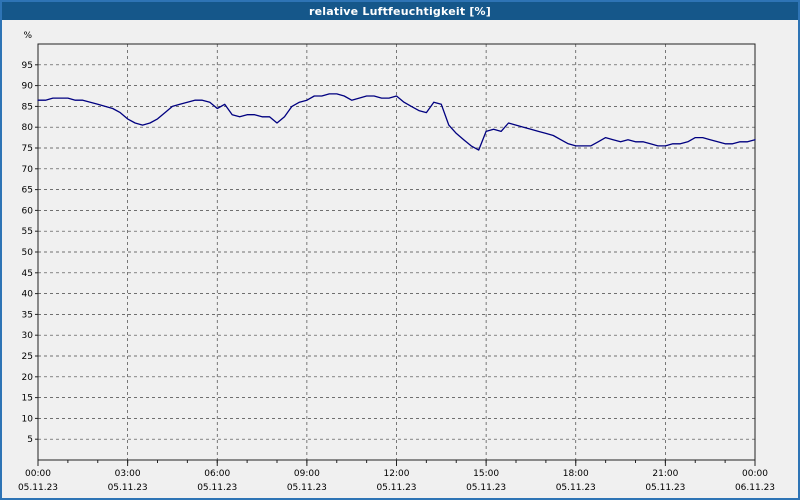 The height and width of the screenshot is (500, 800). I want to click on svg-text: 12:00, so click(397, 474).